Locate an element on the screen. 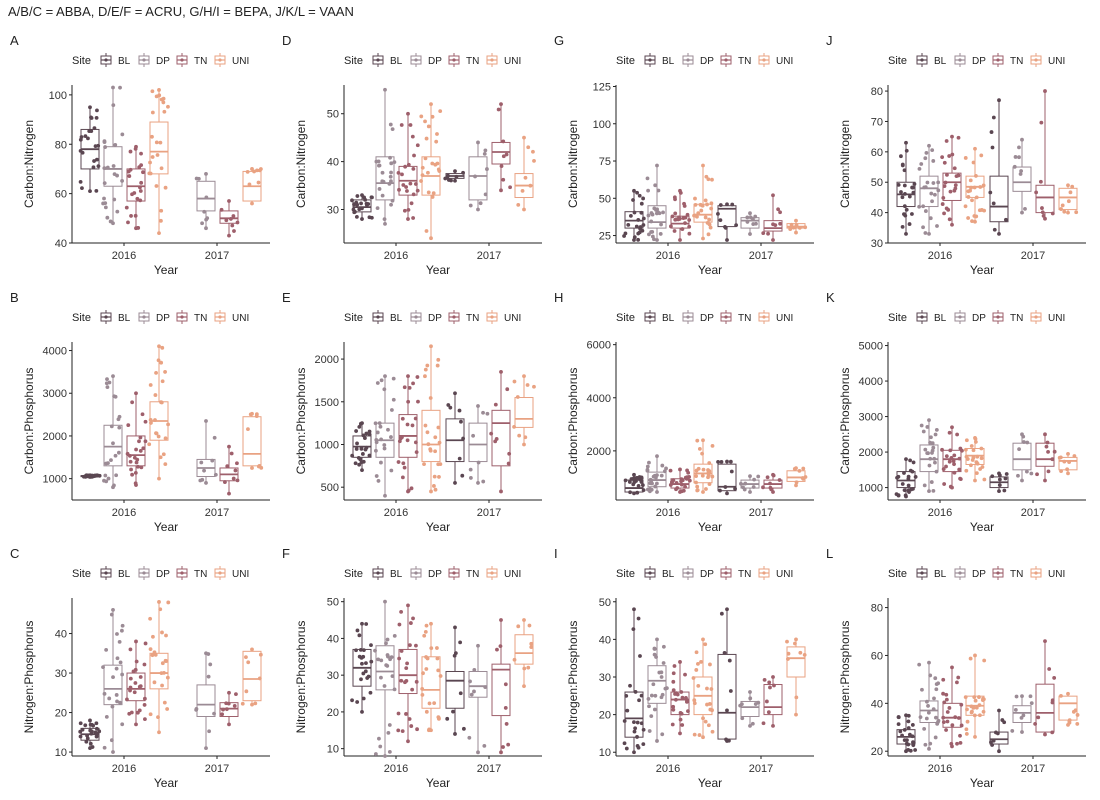 This screenshot has width=1100, height=800. box-bl-2016 is located at coordinates (634, 484).